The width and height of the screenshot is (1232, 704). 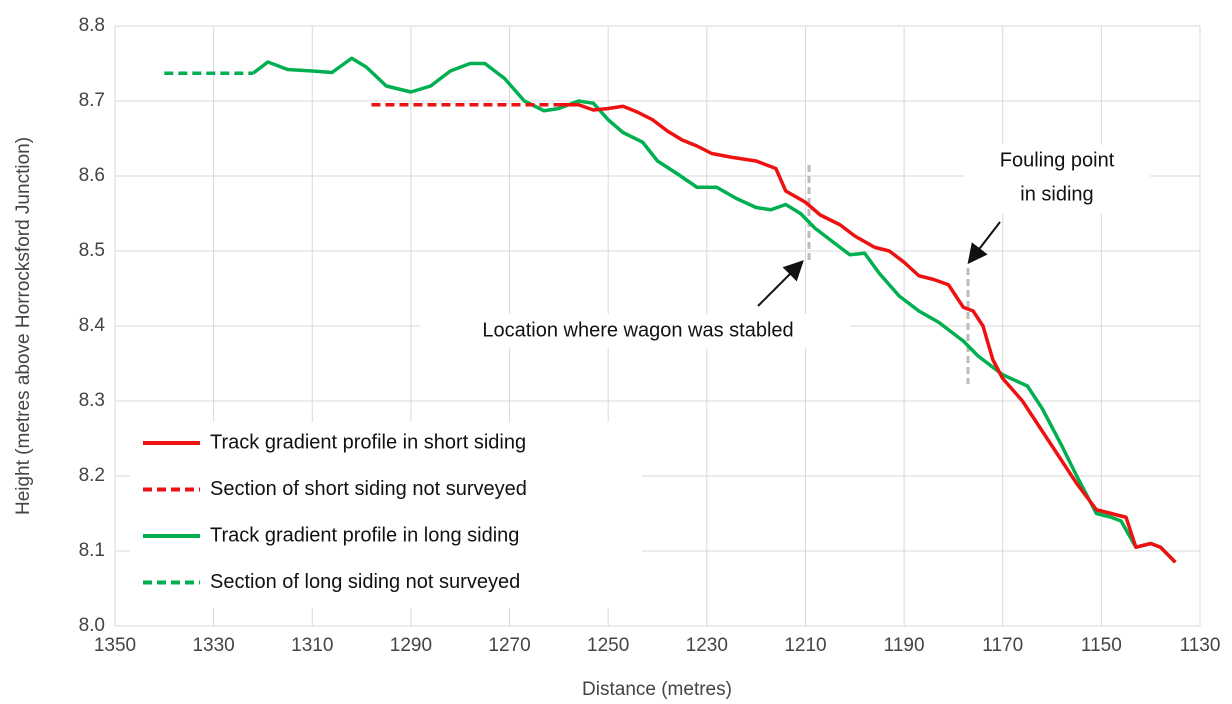 What do you see at coordinates (365, 582) in the screenshot?
I see `legend-label: Section of long siding not surveyed` at bounding box center [365, 582].